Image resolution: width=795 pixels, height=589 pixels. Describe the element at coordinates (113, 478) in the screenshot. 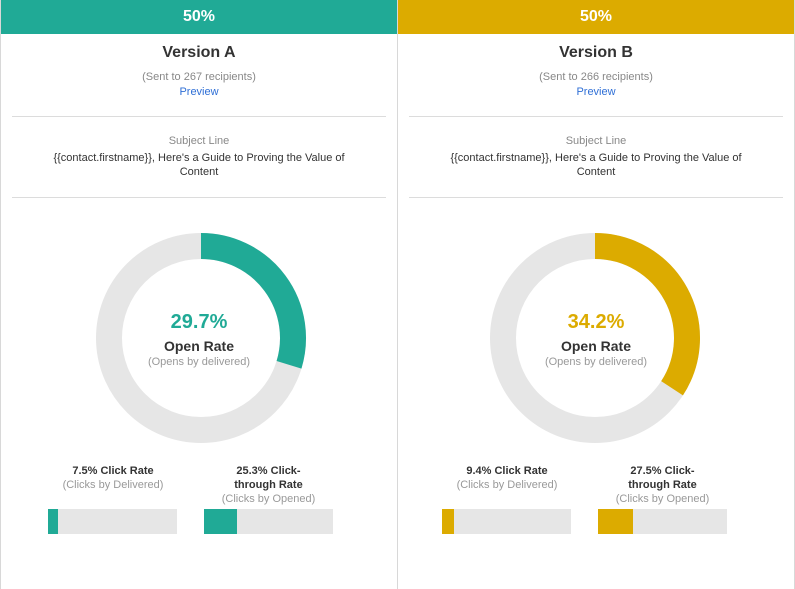

I see `click-rate-metric: 7.5% Click Rate (Clicks by Delivered)` at that location.